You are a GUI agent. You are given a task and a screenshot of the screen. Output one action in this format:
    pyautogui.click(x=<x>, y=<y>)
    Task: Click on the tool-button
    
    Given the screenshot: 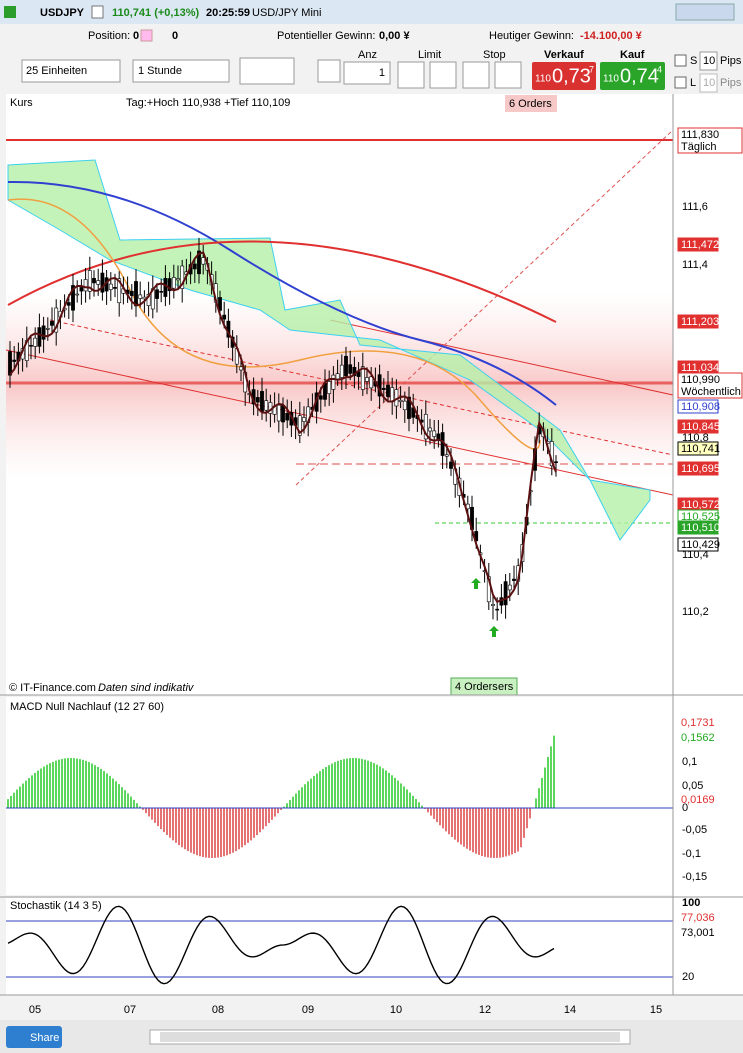 What is the action you would take?
    pyautogui.click(x=329, y=71)
    